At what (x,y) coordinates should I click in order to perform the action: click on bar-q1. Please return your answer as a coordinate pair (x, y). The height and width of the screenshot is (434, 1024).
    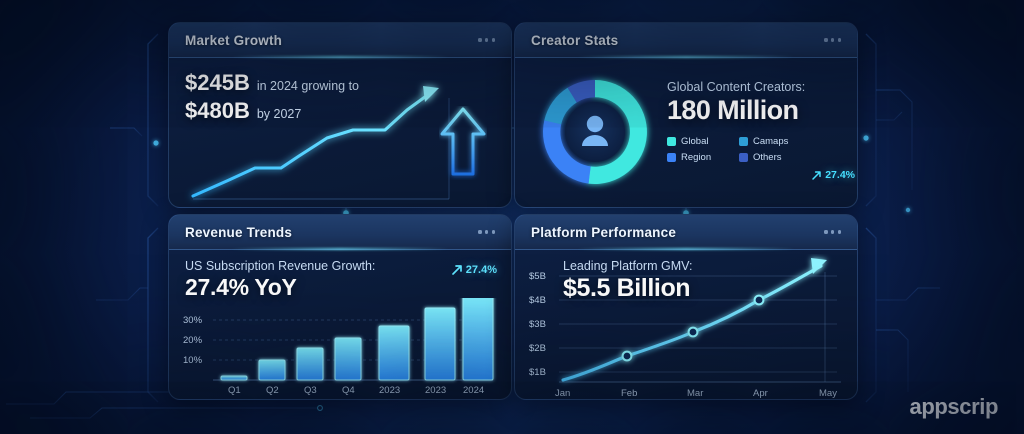
    Looking at the image, I should click on (234, 378).